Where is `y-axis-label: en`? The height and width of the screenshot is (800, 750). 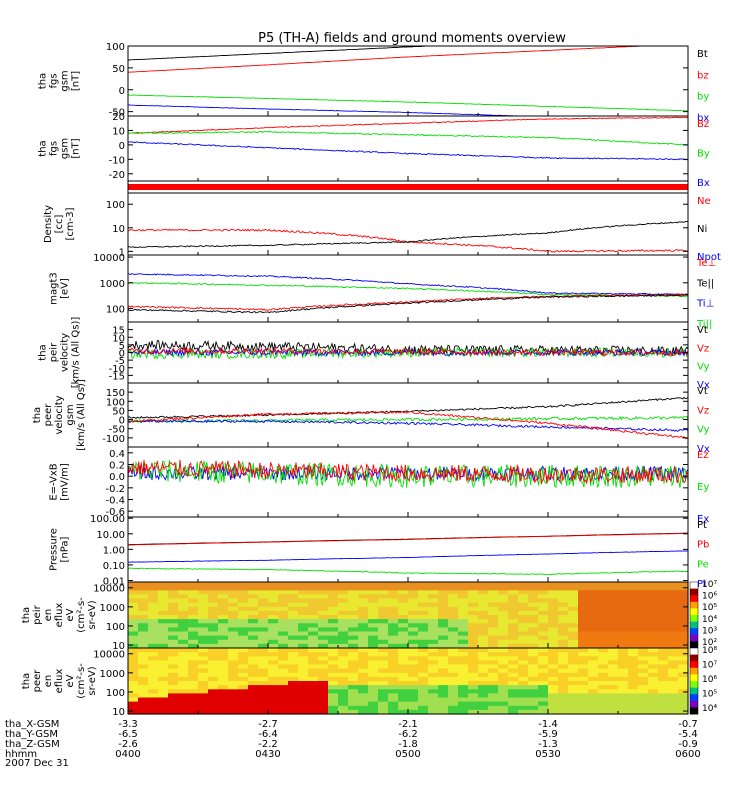
y-axis-label: en is located at coordinates (48, 681).